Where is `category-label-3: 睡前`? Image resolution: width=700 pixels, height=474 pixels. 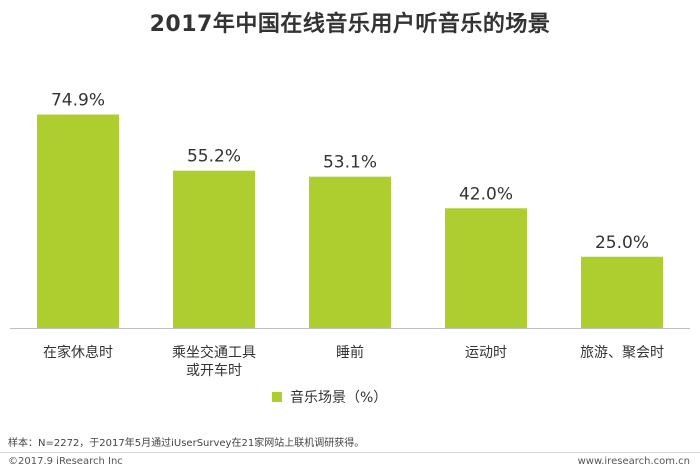 category-label-3: 睡前 is located at coordinates (350, 352).